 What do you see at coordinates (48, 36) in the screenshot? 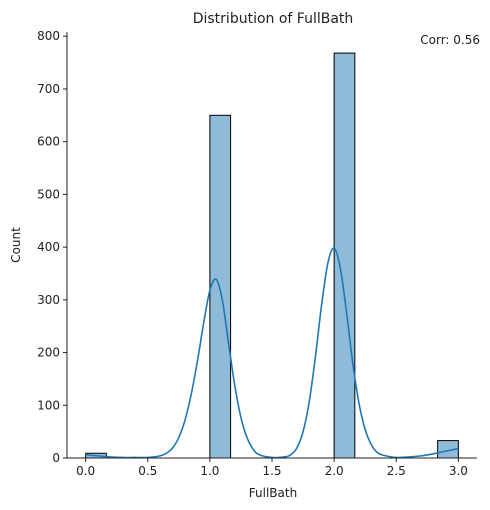
I see `y-tick-label: 800` at bounding box center [48, 36].